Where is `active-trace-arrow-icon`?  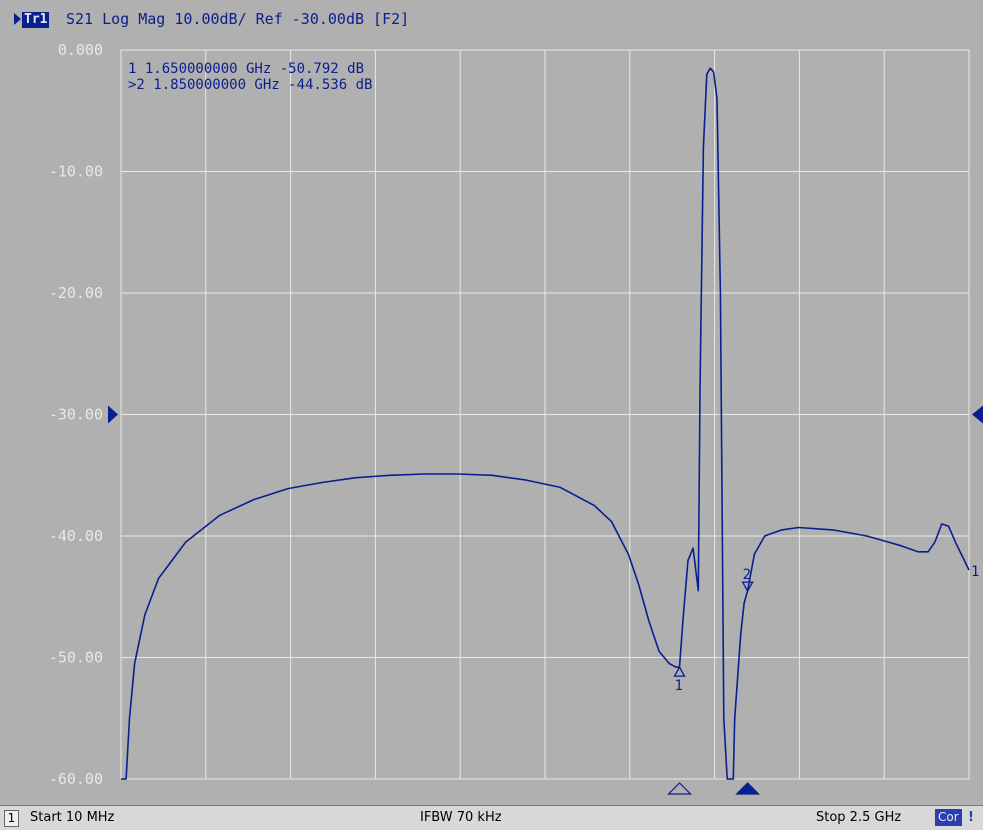 active-trace-arrow-icon is located at coordinates (17, 19).